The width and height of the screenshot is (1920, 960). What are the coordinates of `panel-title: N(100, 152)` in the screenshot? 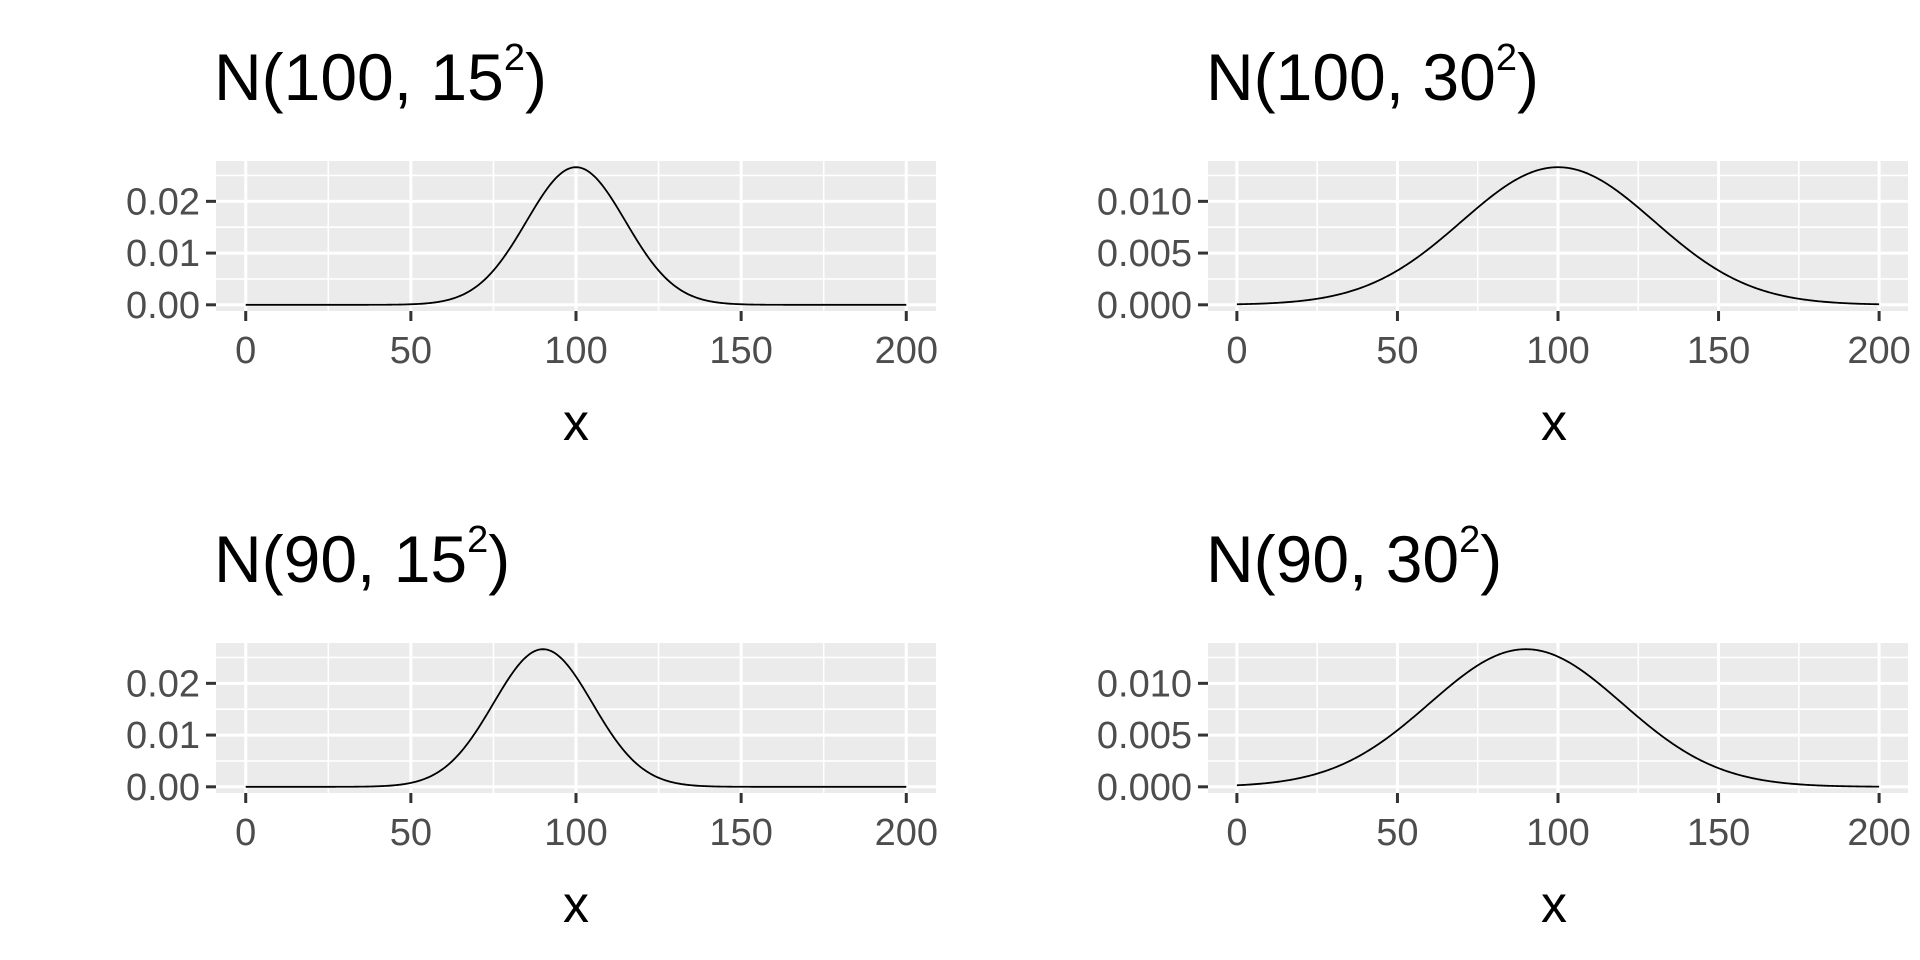 It's located at (380, 75).